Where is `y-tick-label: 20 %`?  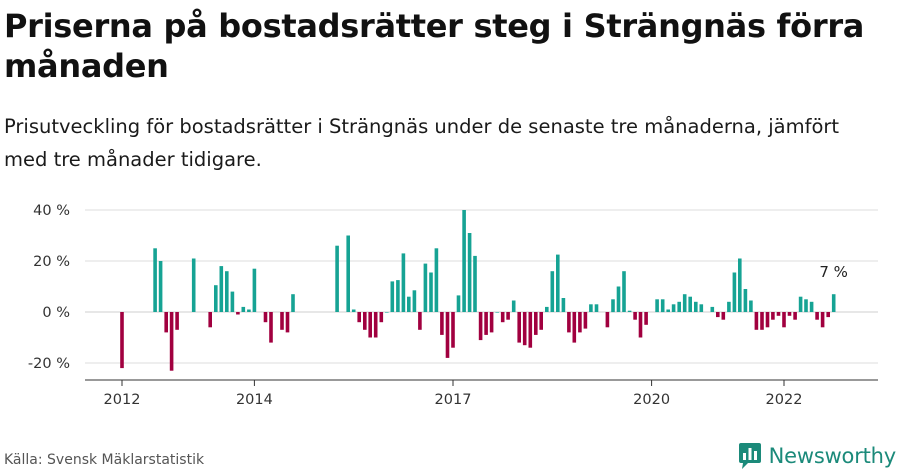 y-tick-label: 20 % is located at coordinates (51, 262).